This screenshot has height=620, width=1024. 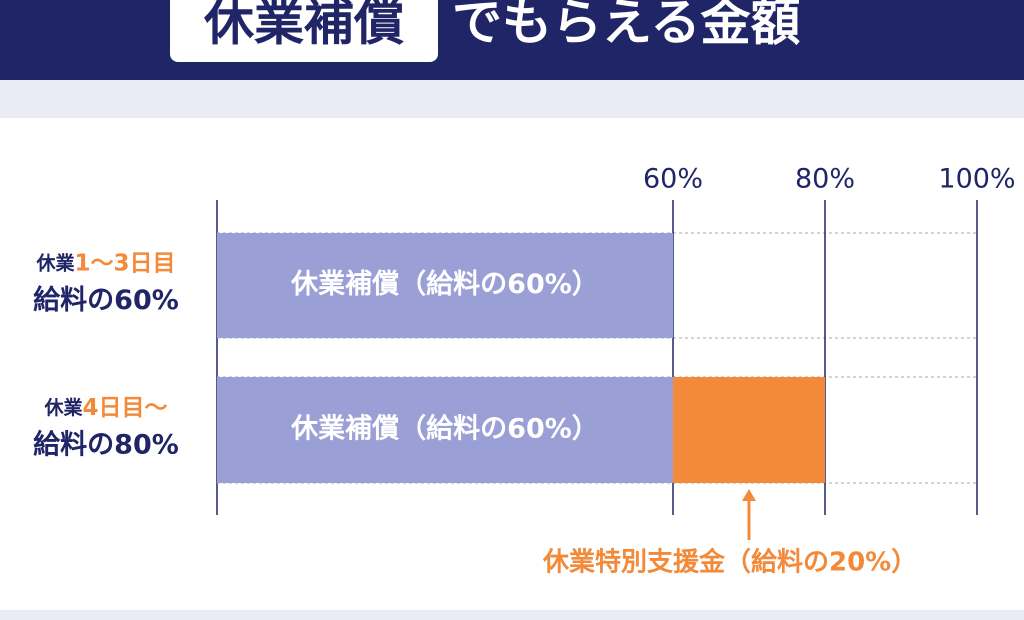 I want to click on annotation-label: 休業特別支援金（給料の20%）, so click(x=729, y=562).